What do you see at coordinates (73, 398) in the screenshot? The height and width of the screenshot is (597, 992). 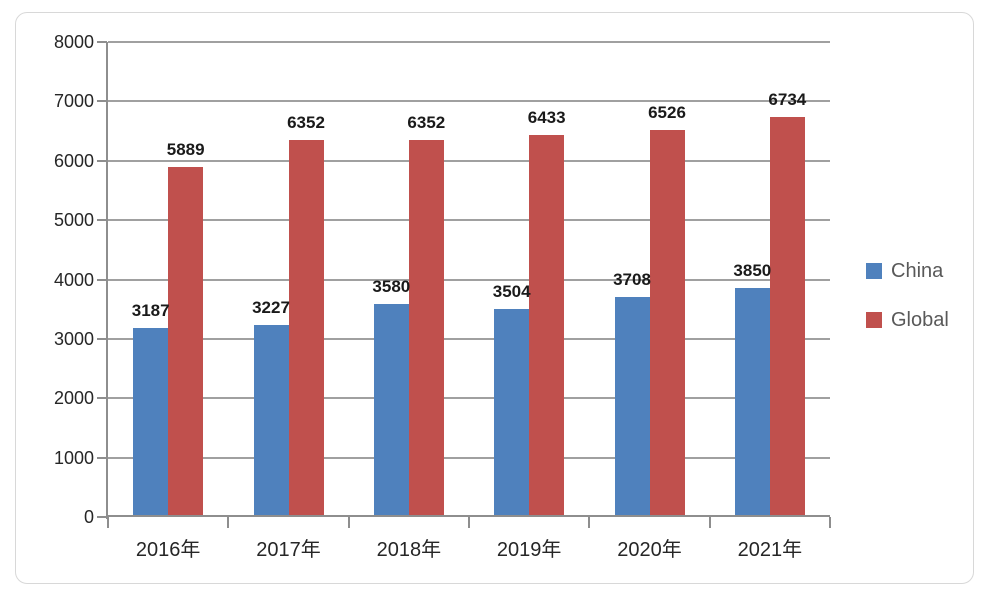 I see `y-axis-tick-label: 2000` at bounding box center [73, 398].